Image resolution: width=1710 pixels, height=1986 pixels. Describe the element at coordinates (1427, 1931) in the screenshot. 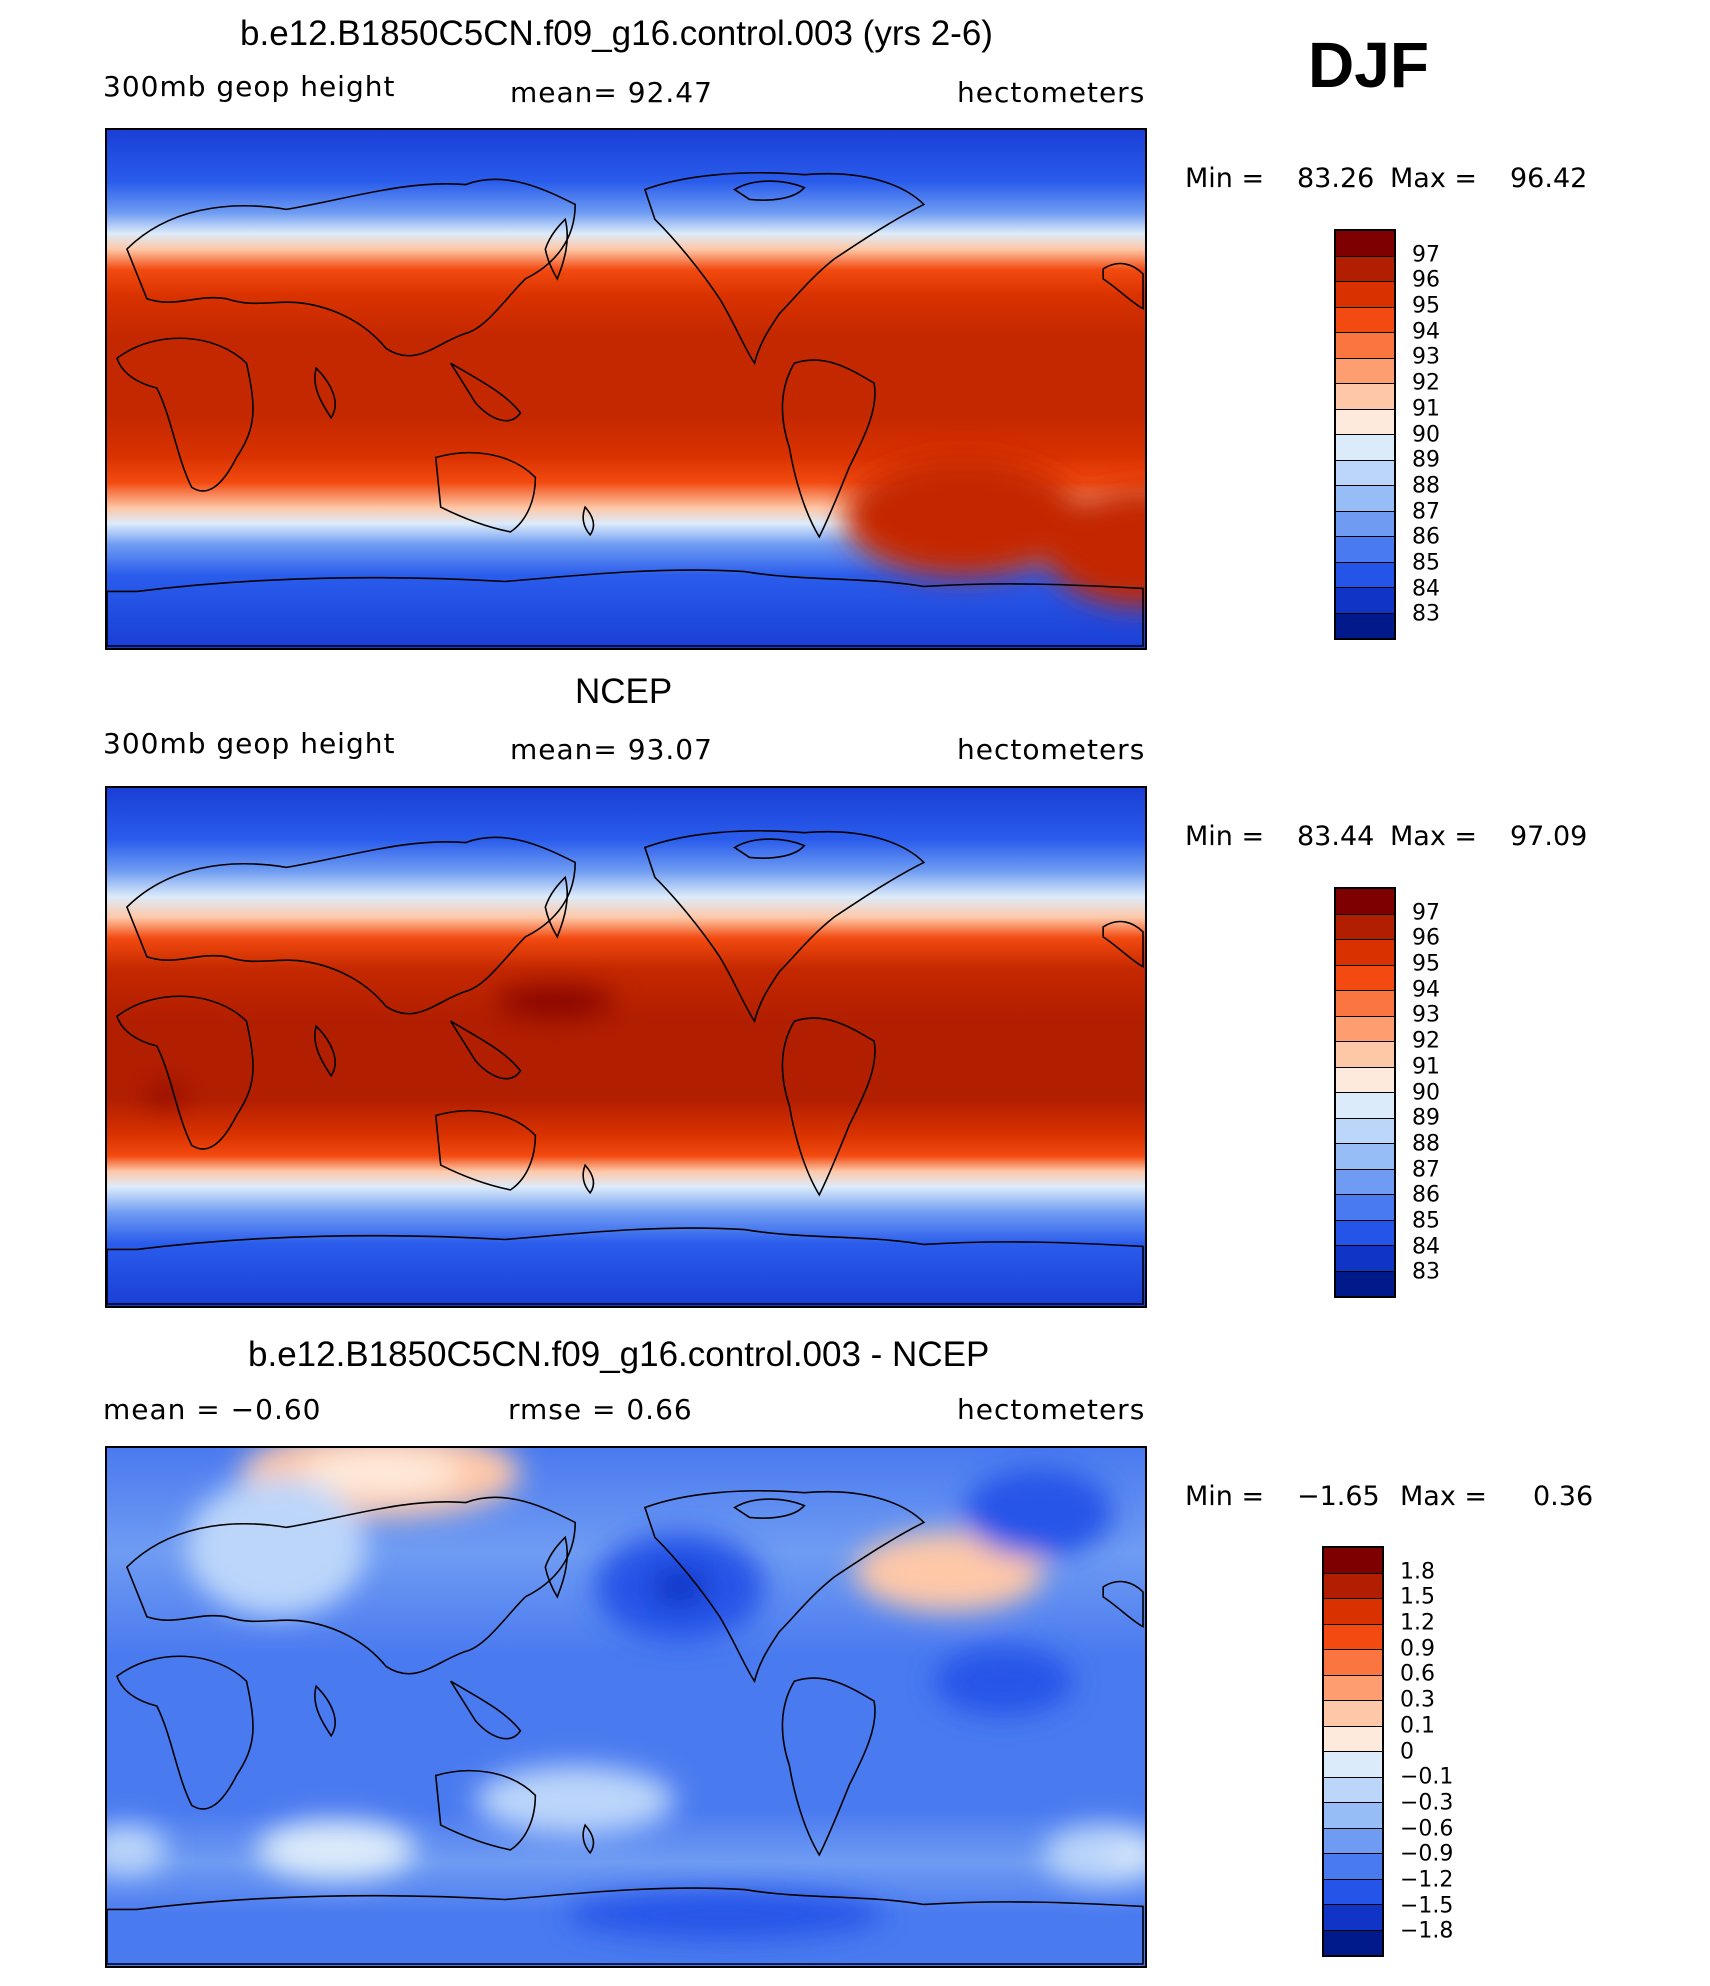

I see `colorbar-tick-label: −1.8` at that location.